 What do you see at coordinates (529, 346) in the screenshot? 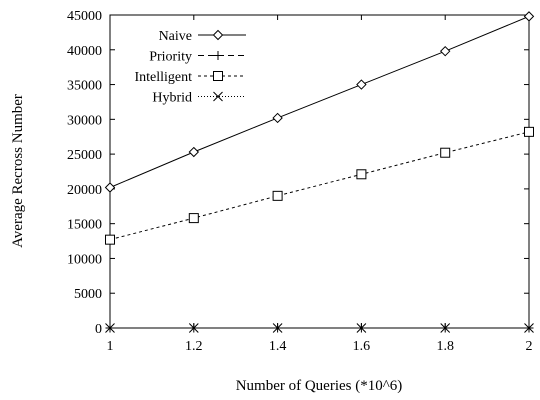
I see `x-tick-label-5: 2` at bounding box center [529, 346].